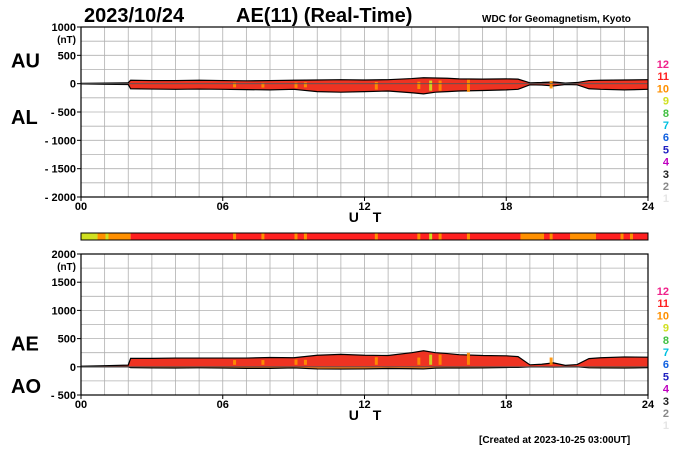  Describe the element at coordinates (556, 19) in the screenshot. I see `organization-label: WDC for Geomagnetism, Kyoto` at that location.